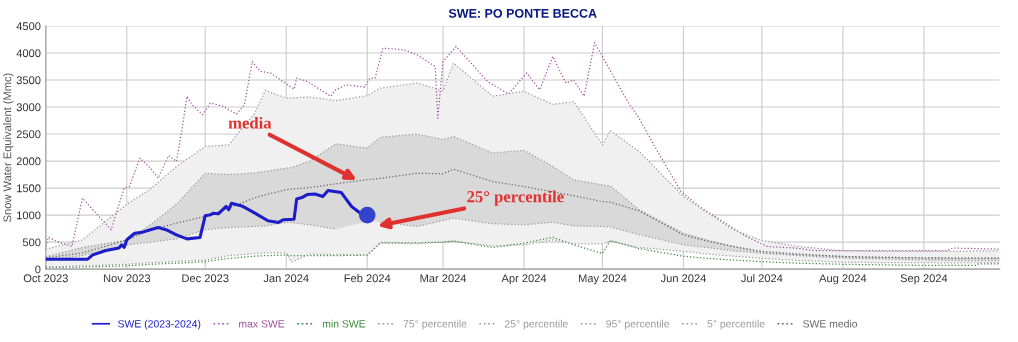  What do you see at coordinates (28, 161) in the screenshot?
I see `y-tick-label: 2000` at bounding box center [28, 161].